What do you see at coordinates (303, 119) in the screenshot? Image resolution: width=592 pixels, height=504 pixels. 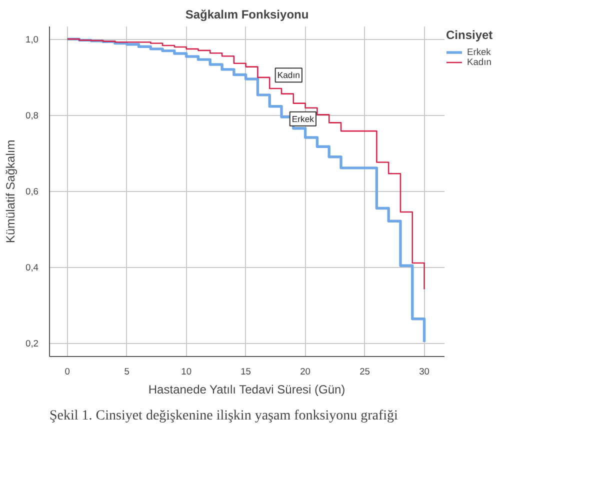 I see `annotation: Erkek` at bounding box center [303, 119].